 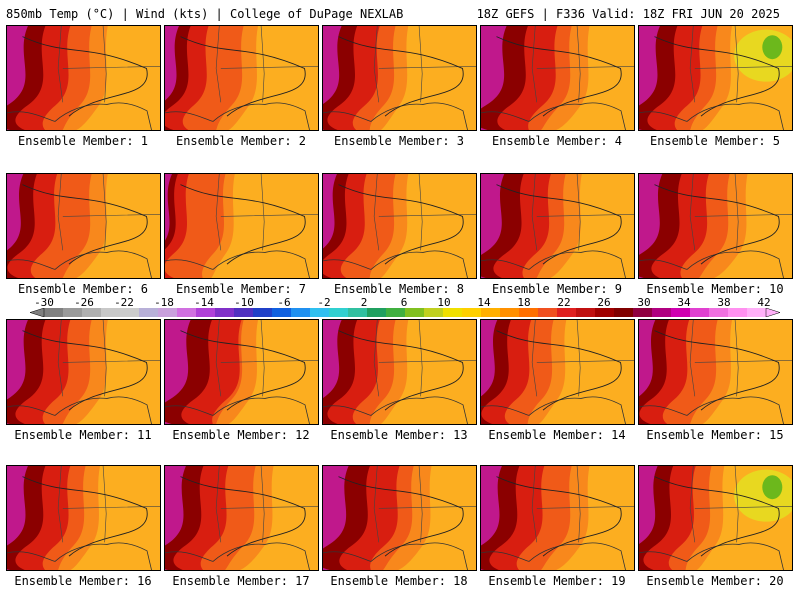 What do you see at coordinates (772, 47) in the screenshot?
I see `cool-core` at bounding box center [772, 47].